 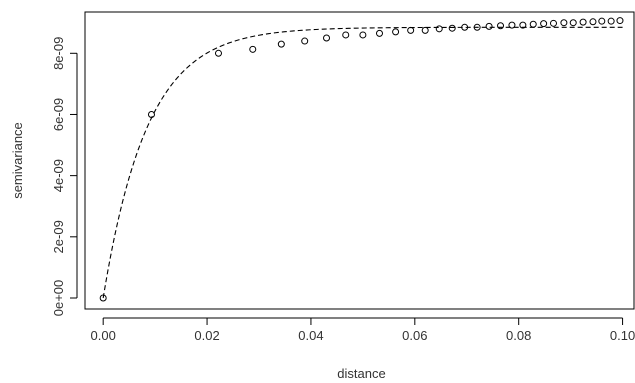 I want to click on x-axis-title: distance, so click(x=361, y=373).